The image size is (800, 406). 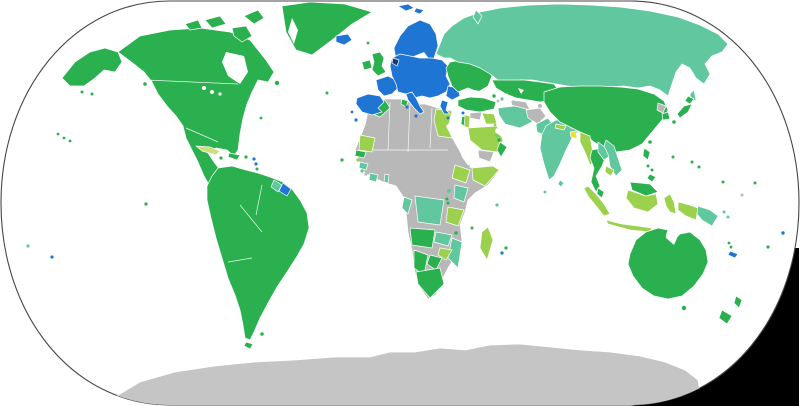 What do you see at coordinates (352, 112) in the screenshot?
I see `region-madeira` at bounding box center [352, 112].